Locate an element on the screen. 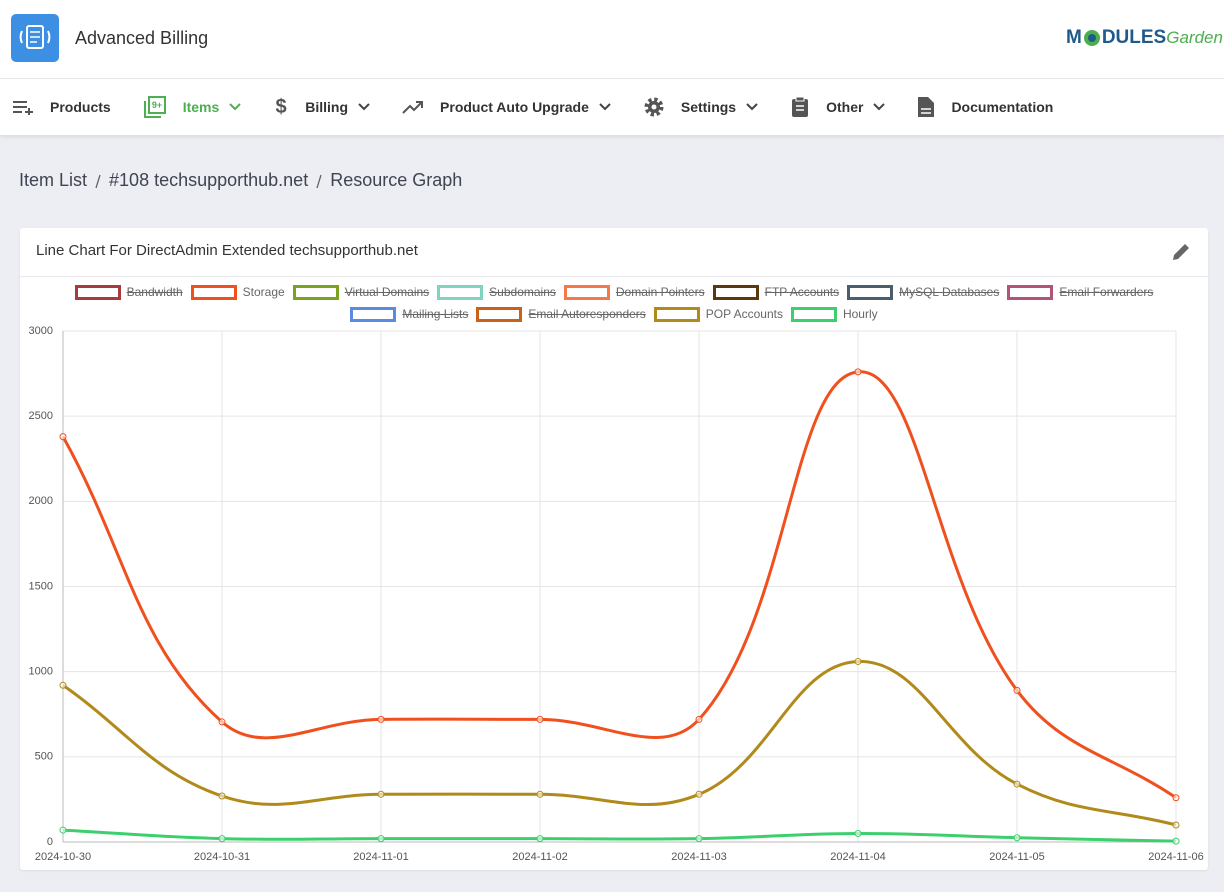 The image size is (1224, 892). legend-item: Virtual Domains is located at coordinates (361, 292).